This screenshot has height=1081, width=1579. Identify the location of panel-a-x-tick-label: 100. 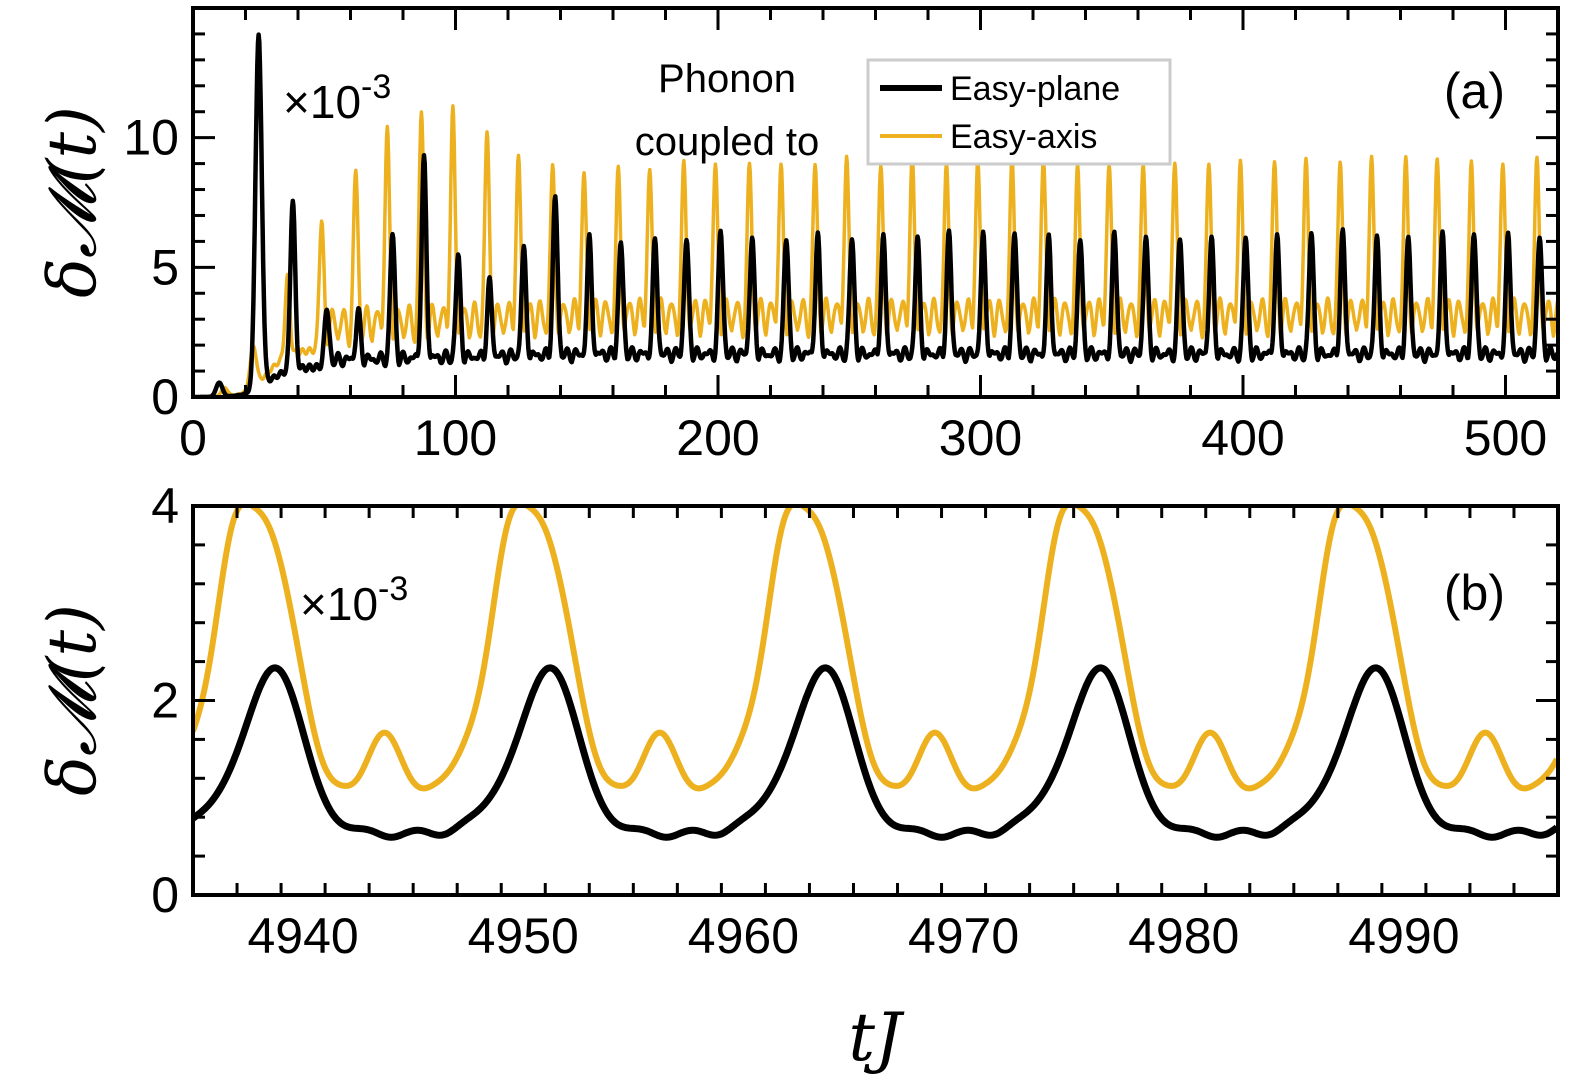
(455, 438).